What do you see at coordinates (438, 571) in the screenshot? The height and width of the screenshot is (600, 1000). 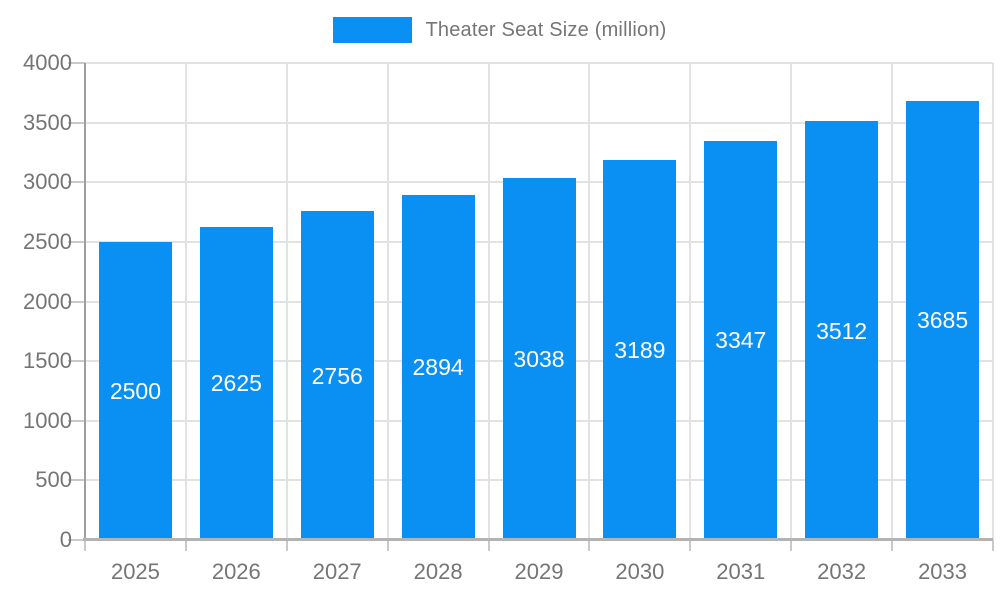 I see `x-tick-label: 2028` at bounding box center [438, 571].